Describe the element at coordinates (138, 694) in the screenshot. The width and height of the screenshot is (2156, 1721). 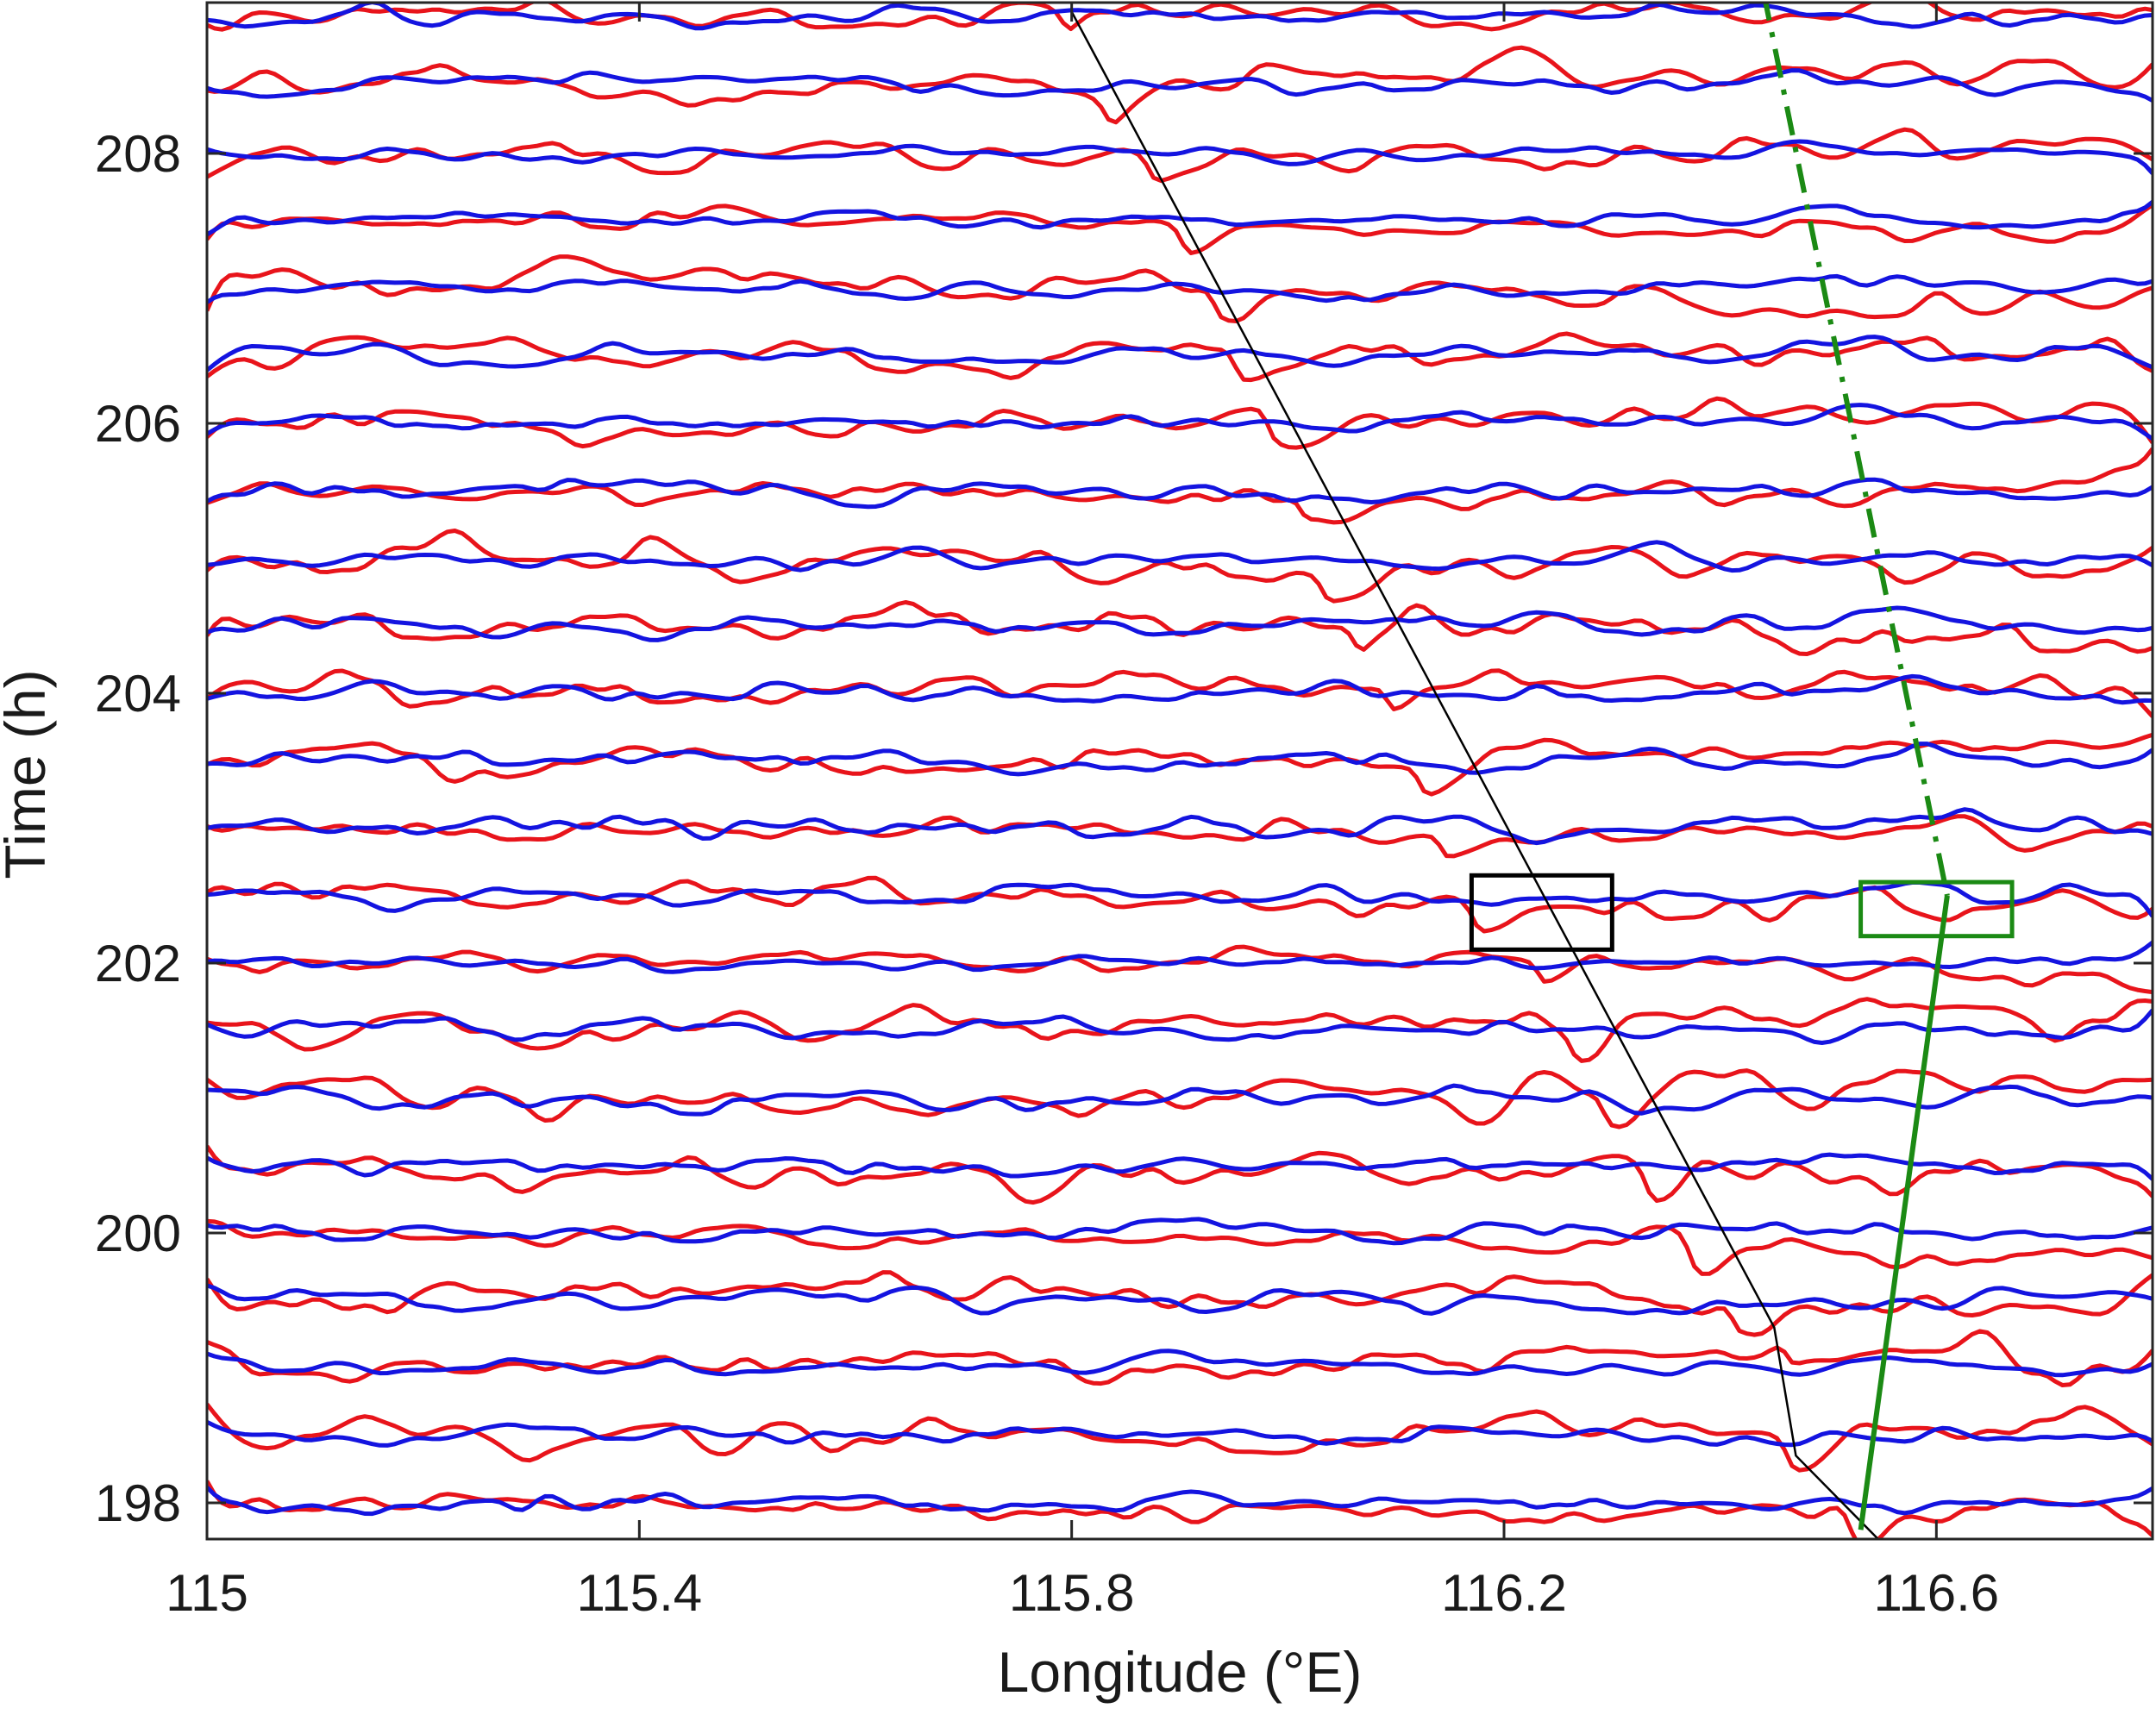
I see `y-tick-label: 204` at that location.